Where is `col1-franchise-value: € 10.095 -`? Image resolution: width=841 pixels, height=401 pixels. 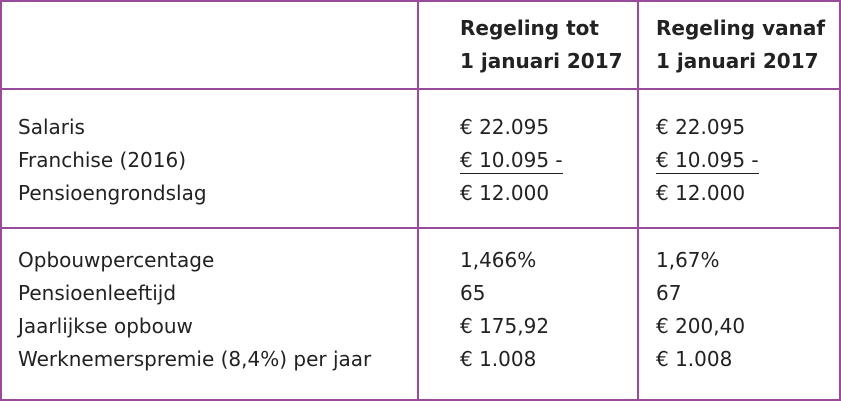
col1-franchise-value: € 10.095 - is located at coordinates (511, 161).